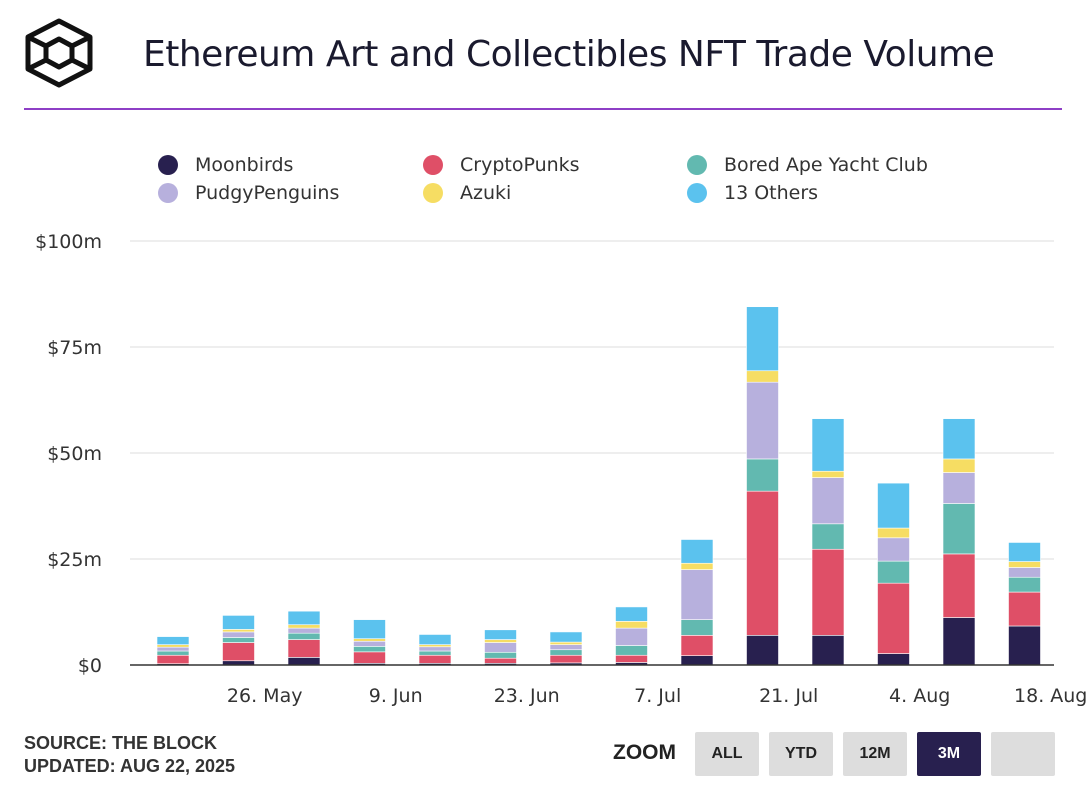 Image resolution: width=1086 pixels, height=788 pixels. What do you see at coordinates (826, 165) in the screenshot?
I see `legend-label: Bored Ape Yacht Club` at bounding box center [826, 165].